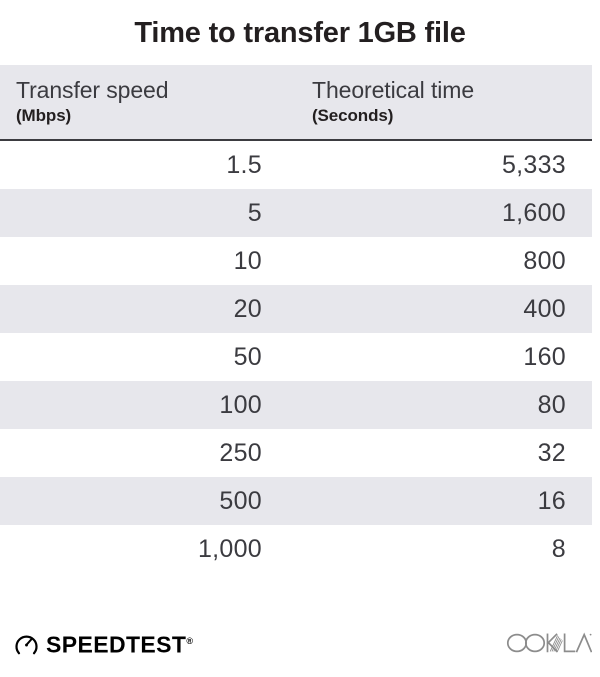  I want to click on cell-theoretical-time: 1,600, so click(533, 213).